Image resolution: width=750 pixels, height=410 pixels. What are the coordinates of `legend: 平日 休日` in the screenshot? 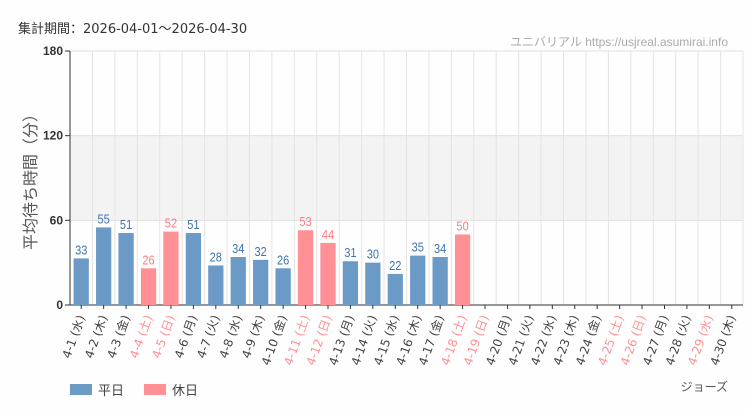 It's located at (144, 389).